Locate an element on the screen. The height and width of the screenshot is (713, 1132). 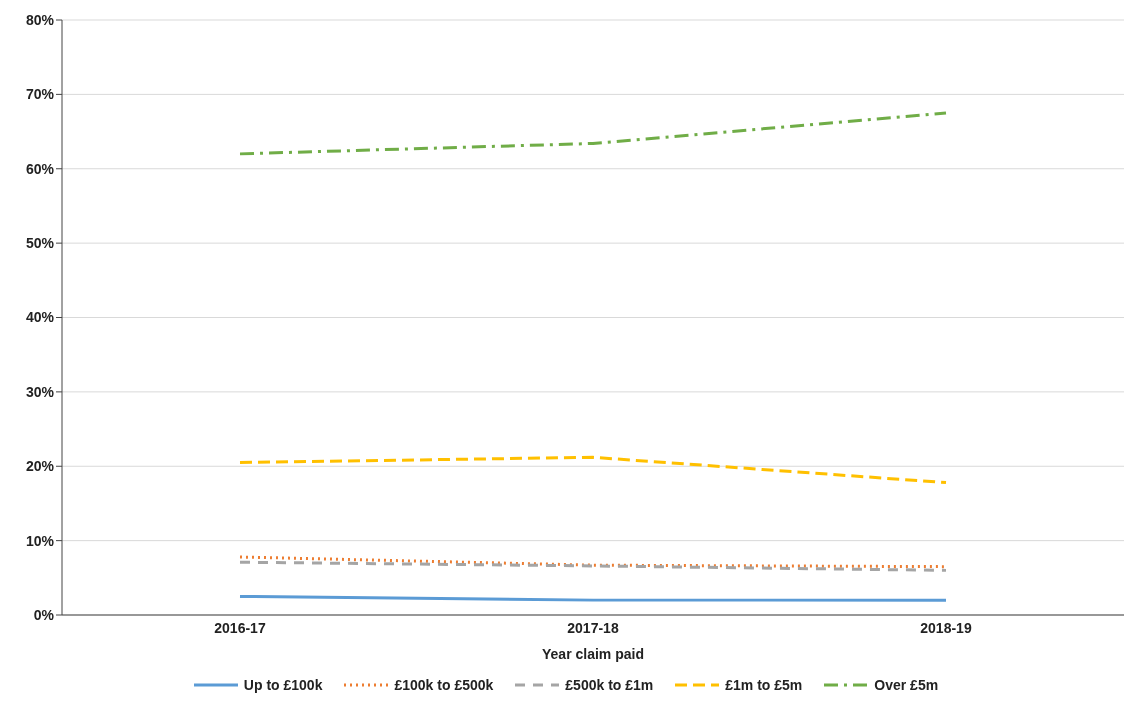
x-axis-title: Year claim paid is located at coordinates (593, 654).